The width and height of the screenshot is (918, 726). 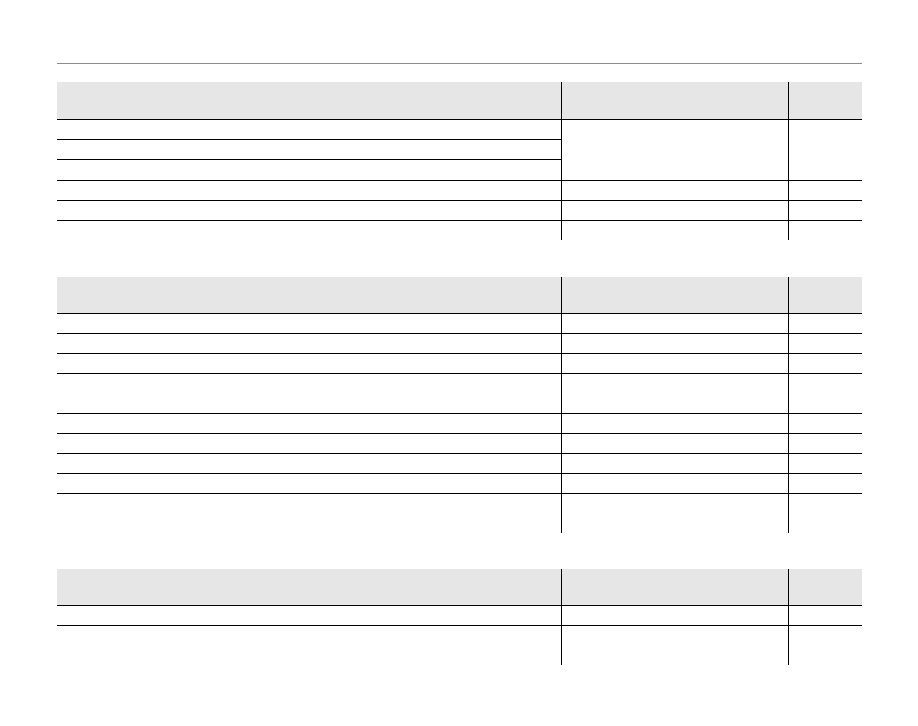 I want to click on top-rule, so click(x=459, y=63).